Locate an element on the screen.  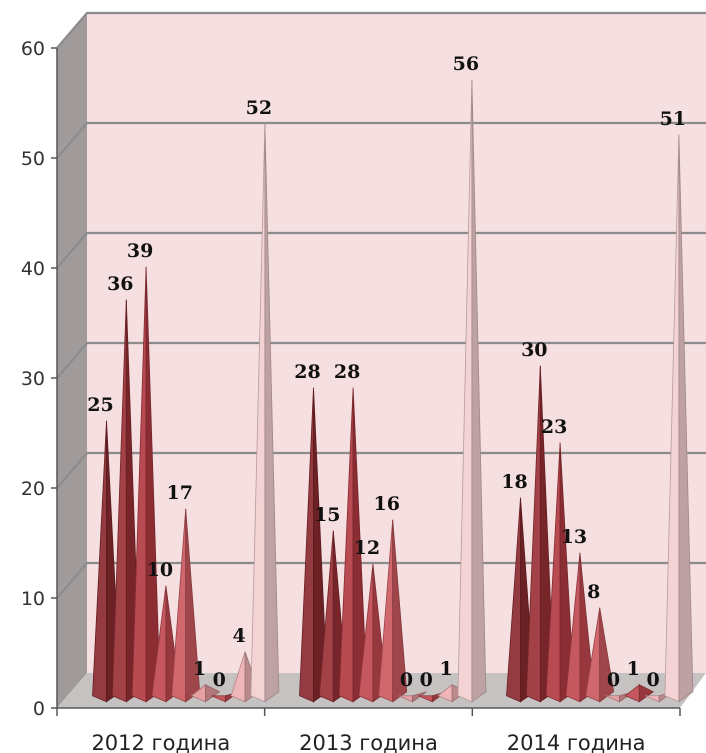
data-label: 56 is located at coordinates (466, 64).